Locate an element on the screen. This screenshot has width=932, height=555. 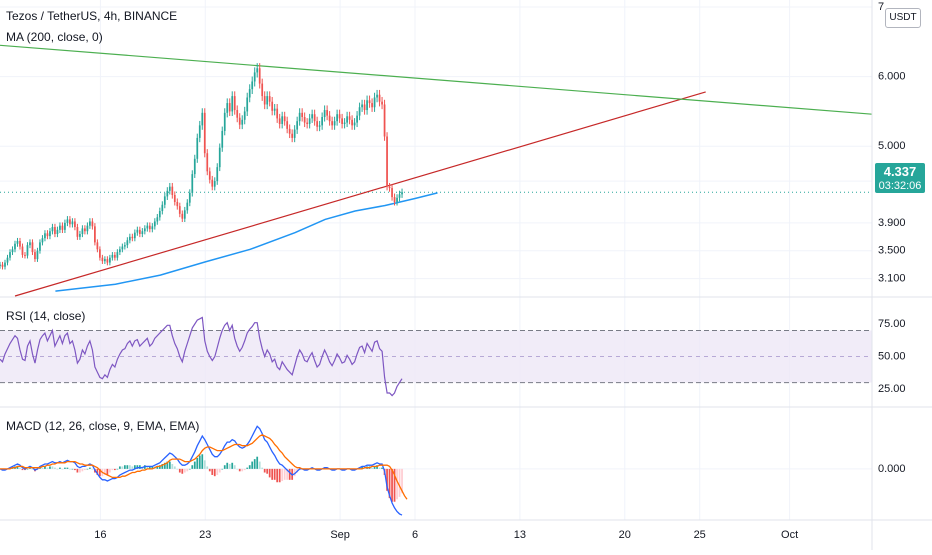
rsi-tick-label: 75.00 is located at coordinates (892, 324).